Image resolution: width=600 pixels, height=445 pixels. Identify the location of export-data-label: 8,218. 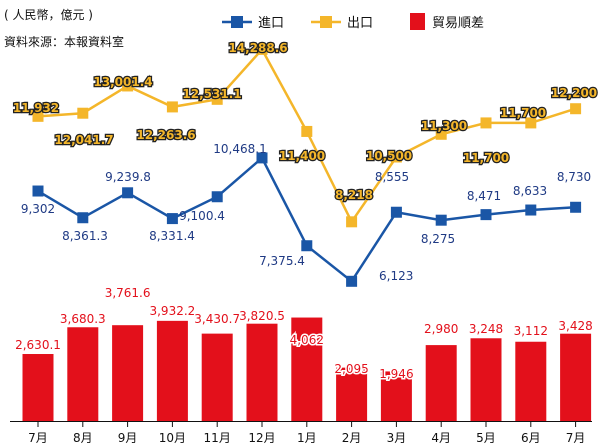
(354, 195).